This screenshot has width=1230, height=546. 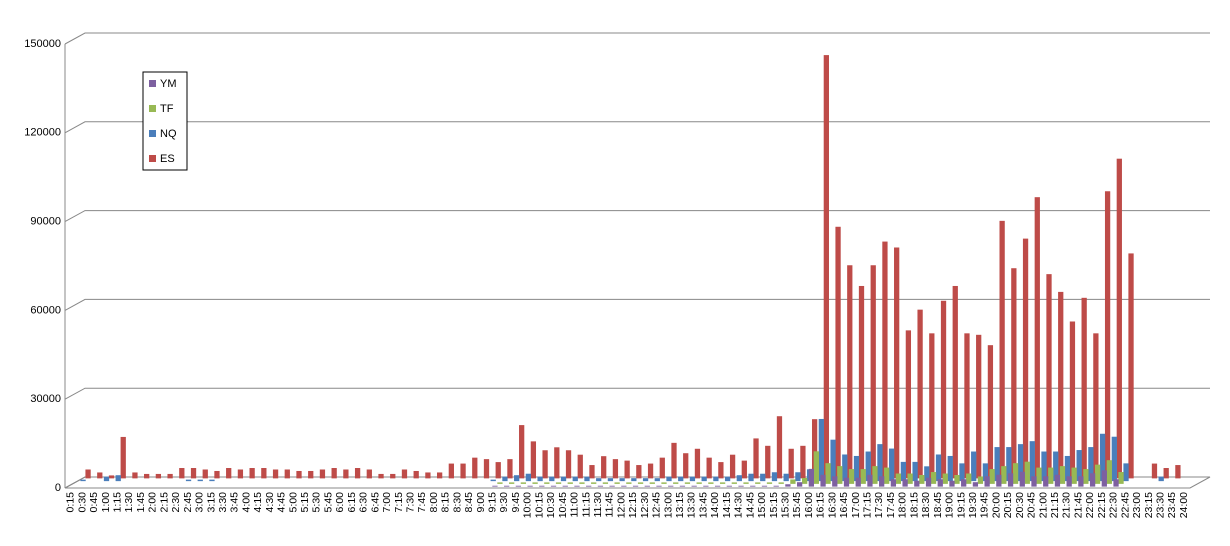 What do you see at coordinates (364, 502) in the screenshot?
I see `x-tick-label: 6:30` at bounding box center [364, 502].